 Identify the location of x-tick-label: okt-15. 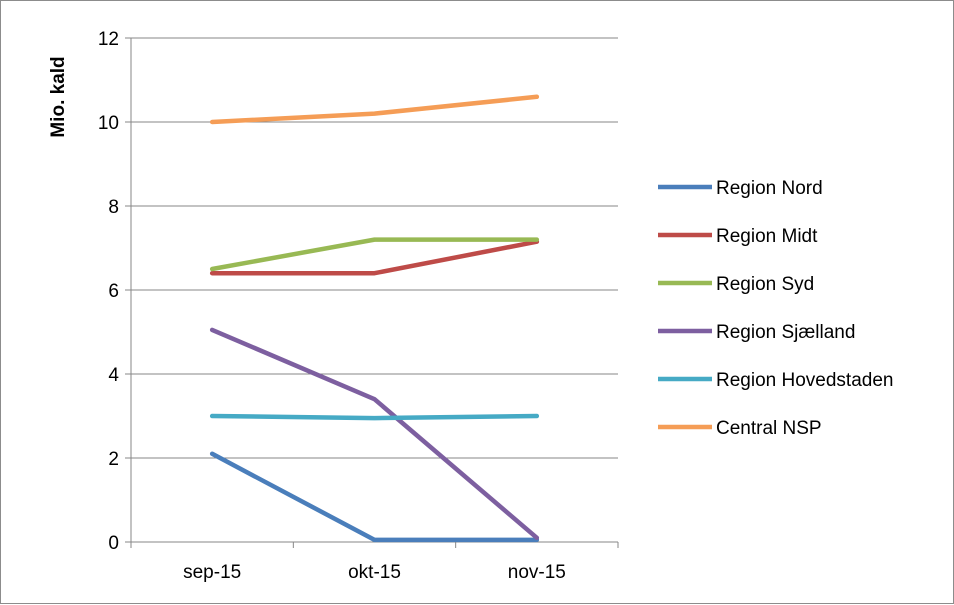
(374, 572).